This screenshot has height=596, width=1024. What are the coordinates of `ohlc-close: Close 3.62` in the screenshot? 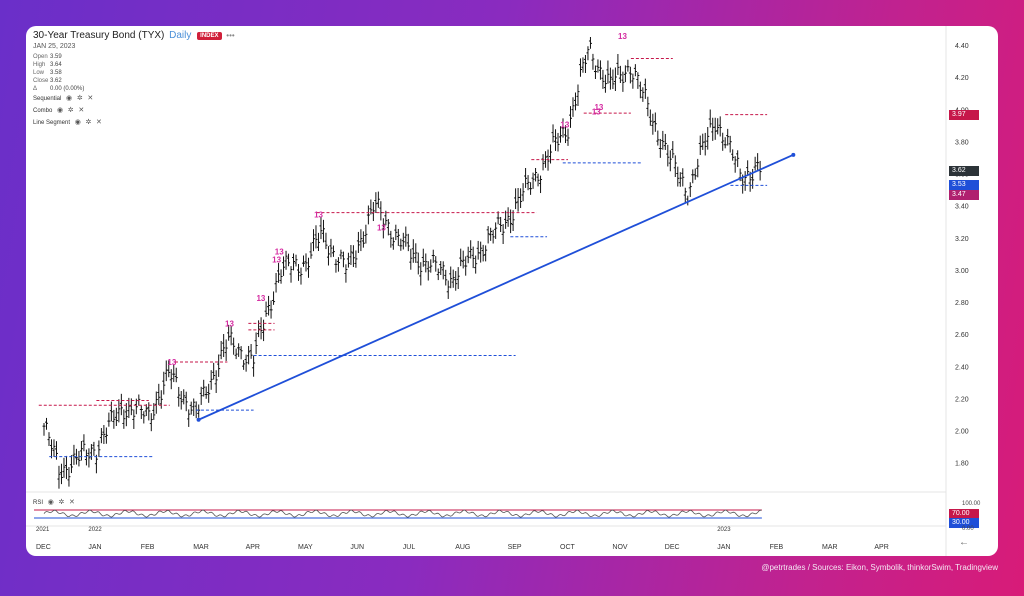 It's located at (47, 81).